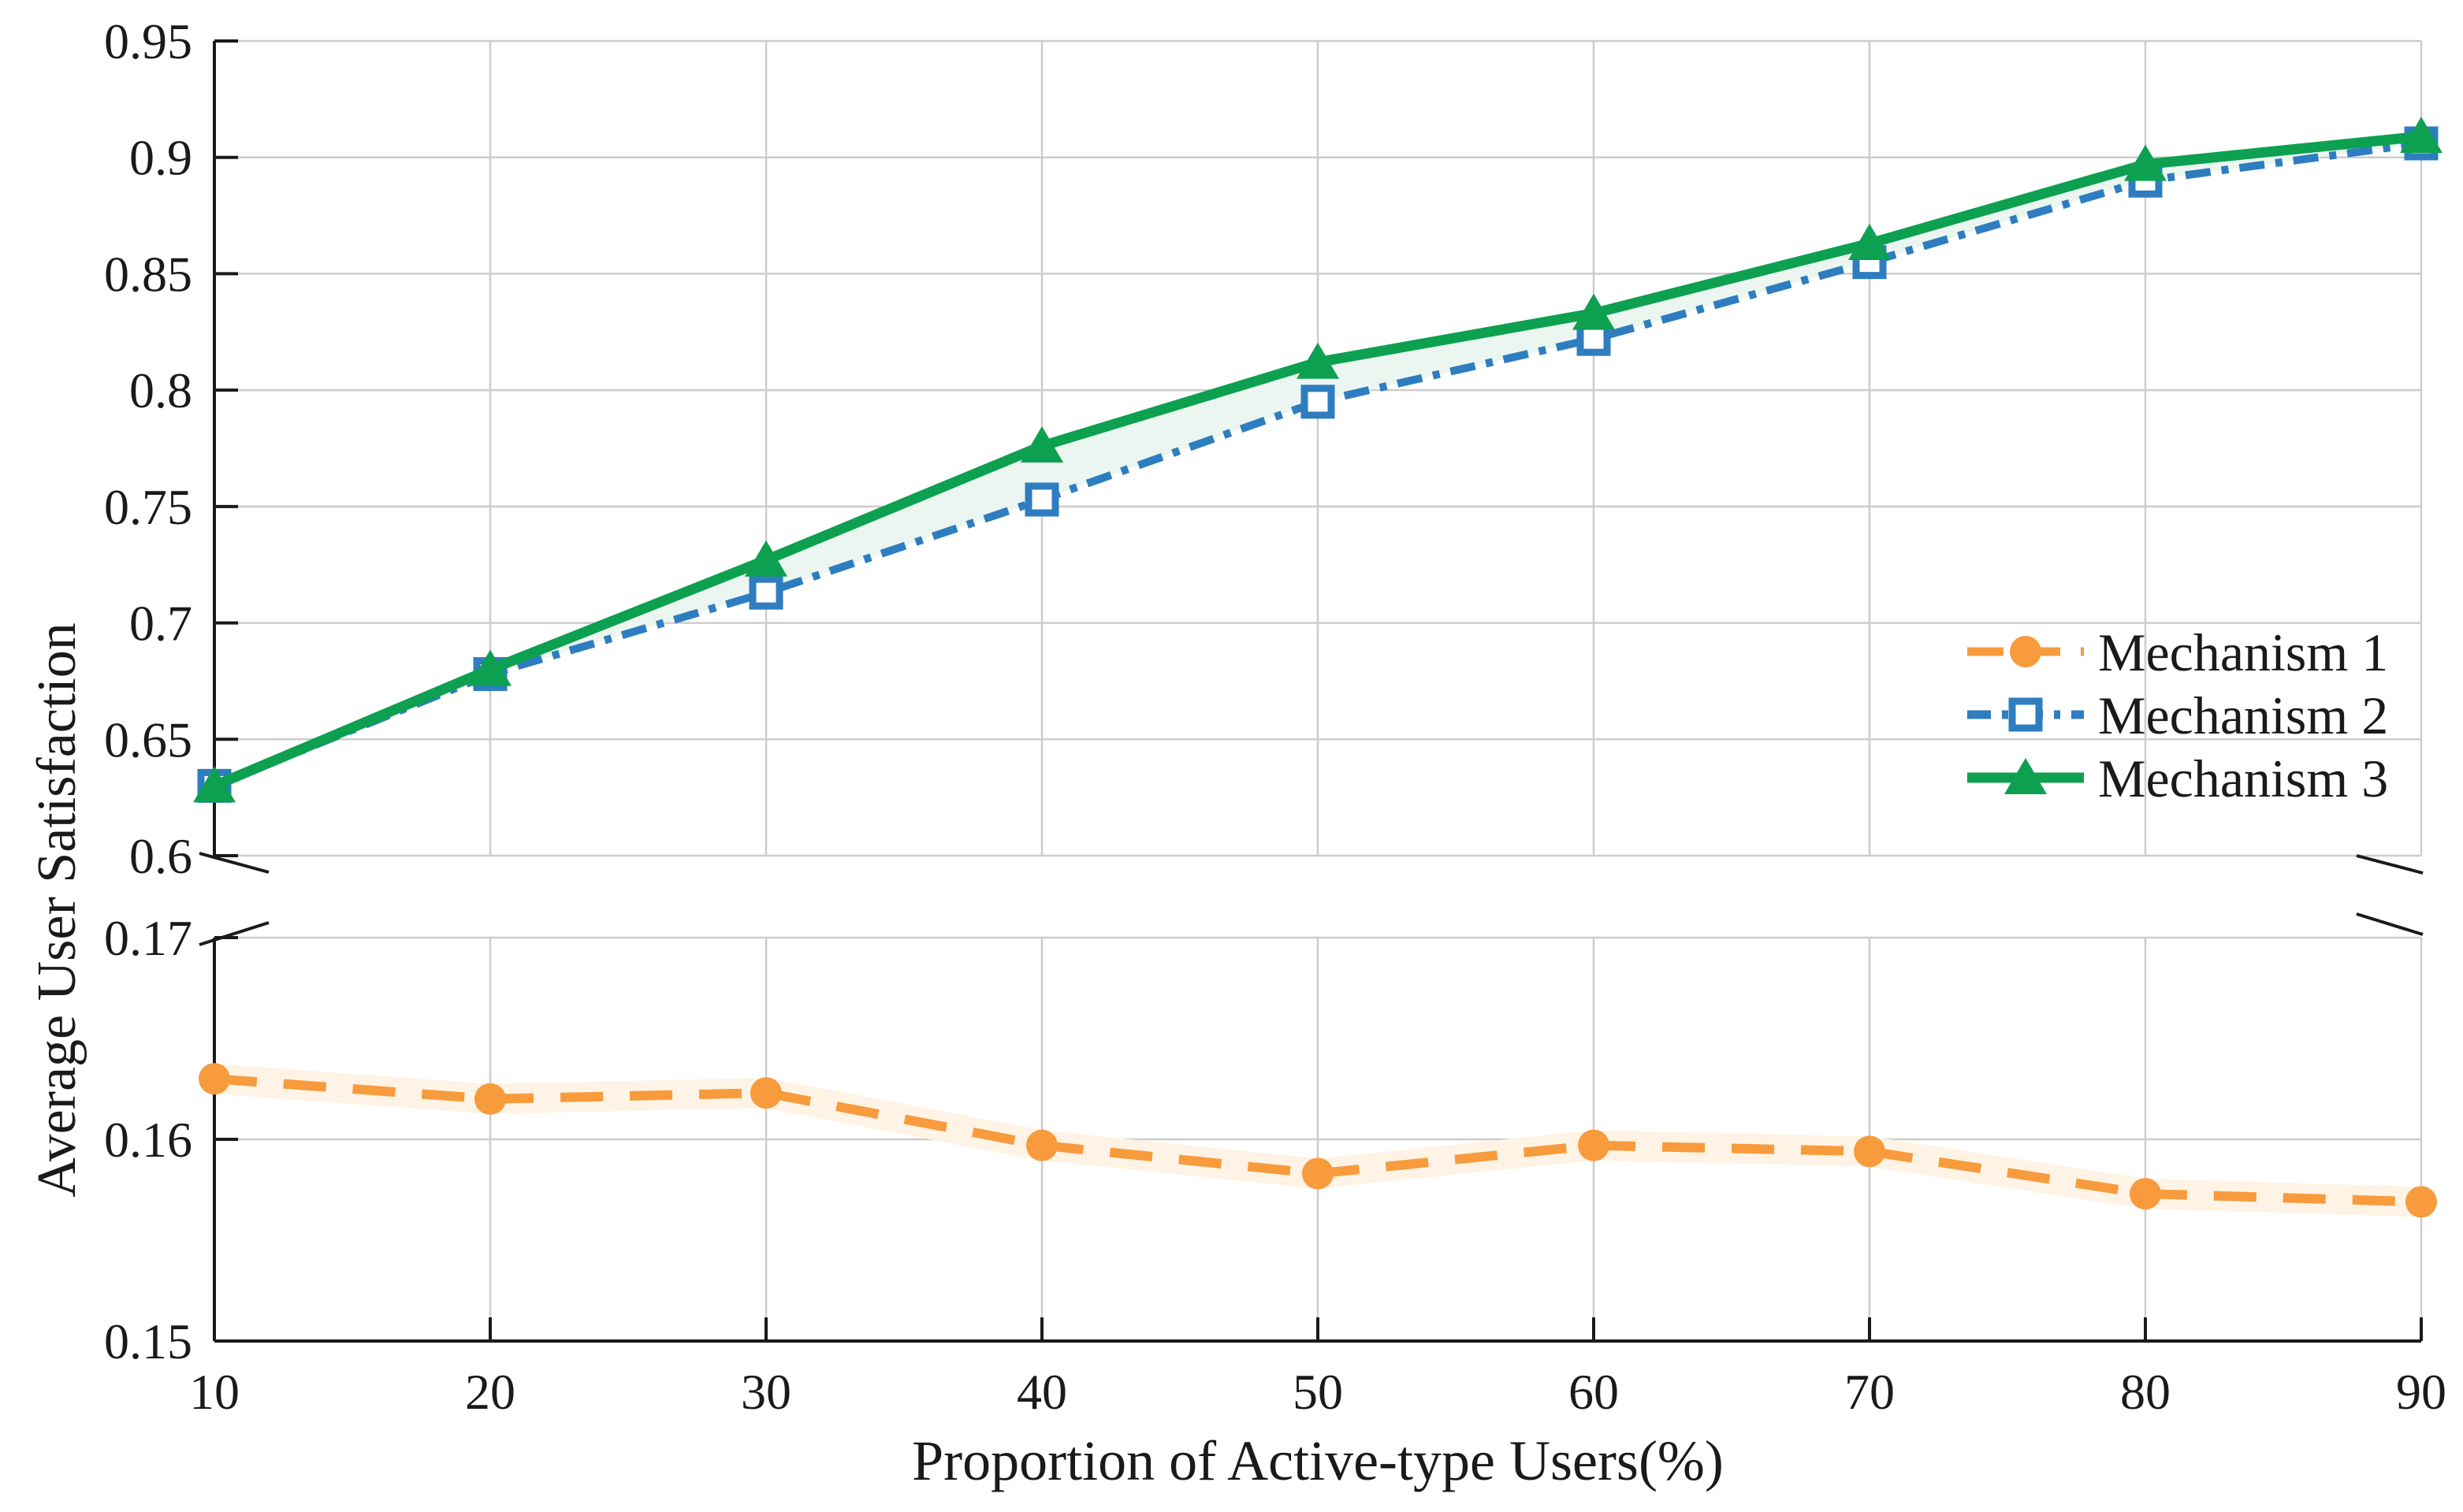 This screenshot has width=2463, height=1512. What do you see at coordinates (160, 390) in the screenshot?
I see `ytick-label-top-panel: 0.8` at bounding box center [160, 390].